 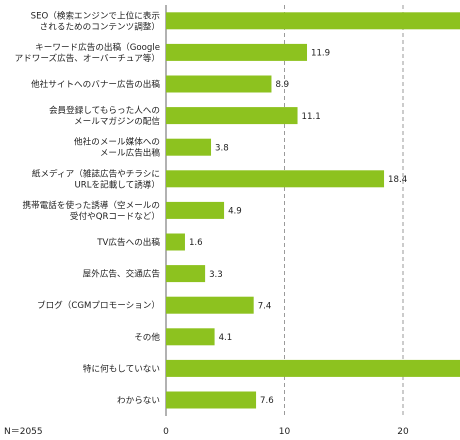 I want to click on category-label: 会員登録してもらった人へのメールマガジンの配信, so click(x=104, y=115).